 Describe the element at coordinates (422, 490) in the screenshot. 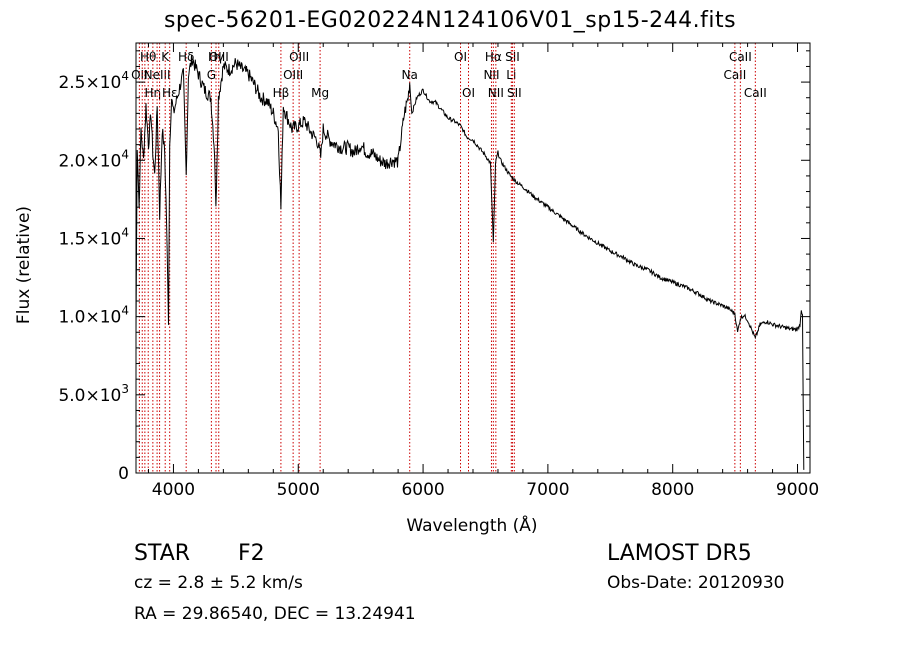

I see `x-tick-label: 6000` at that location.